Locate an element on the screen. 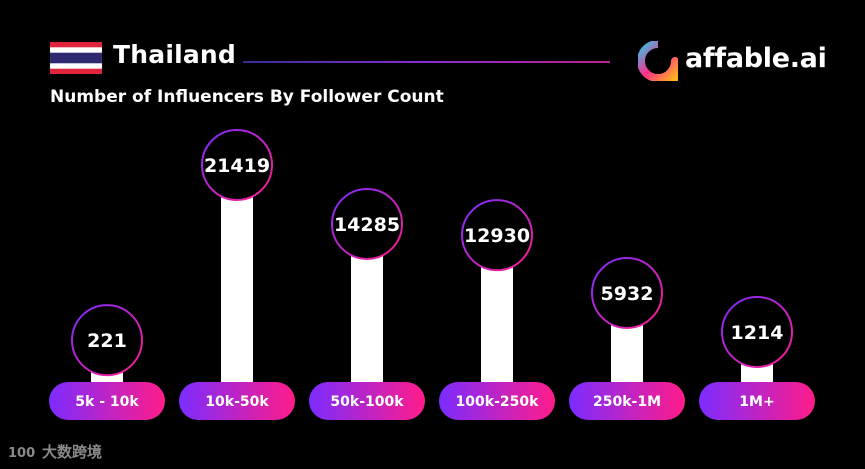 This screenshot has height=469, width=865. data-label: 1214 is located at coordinates (757, 333).